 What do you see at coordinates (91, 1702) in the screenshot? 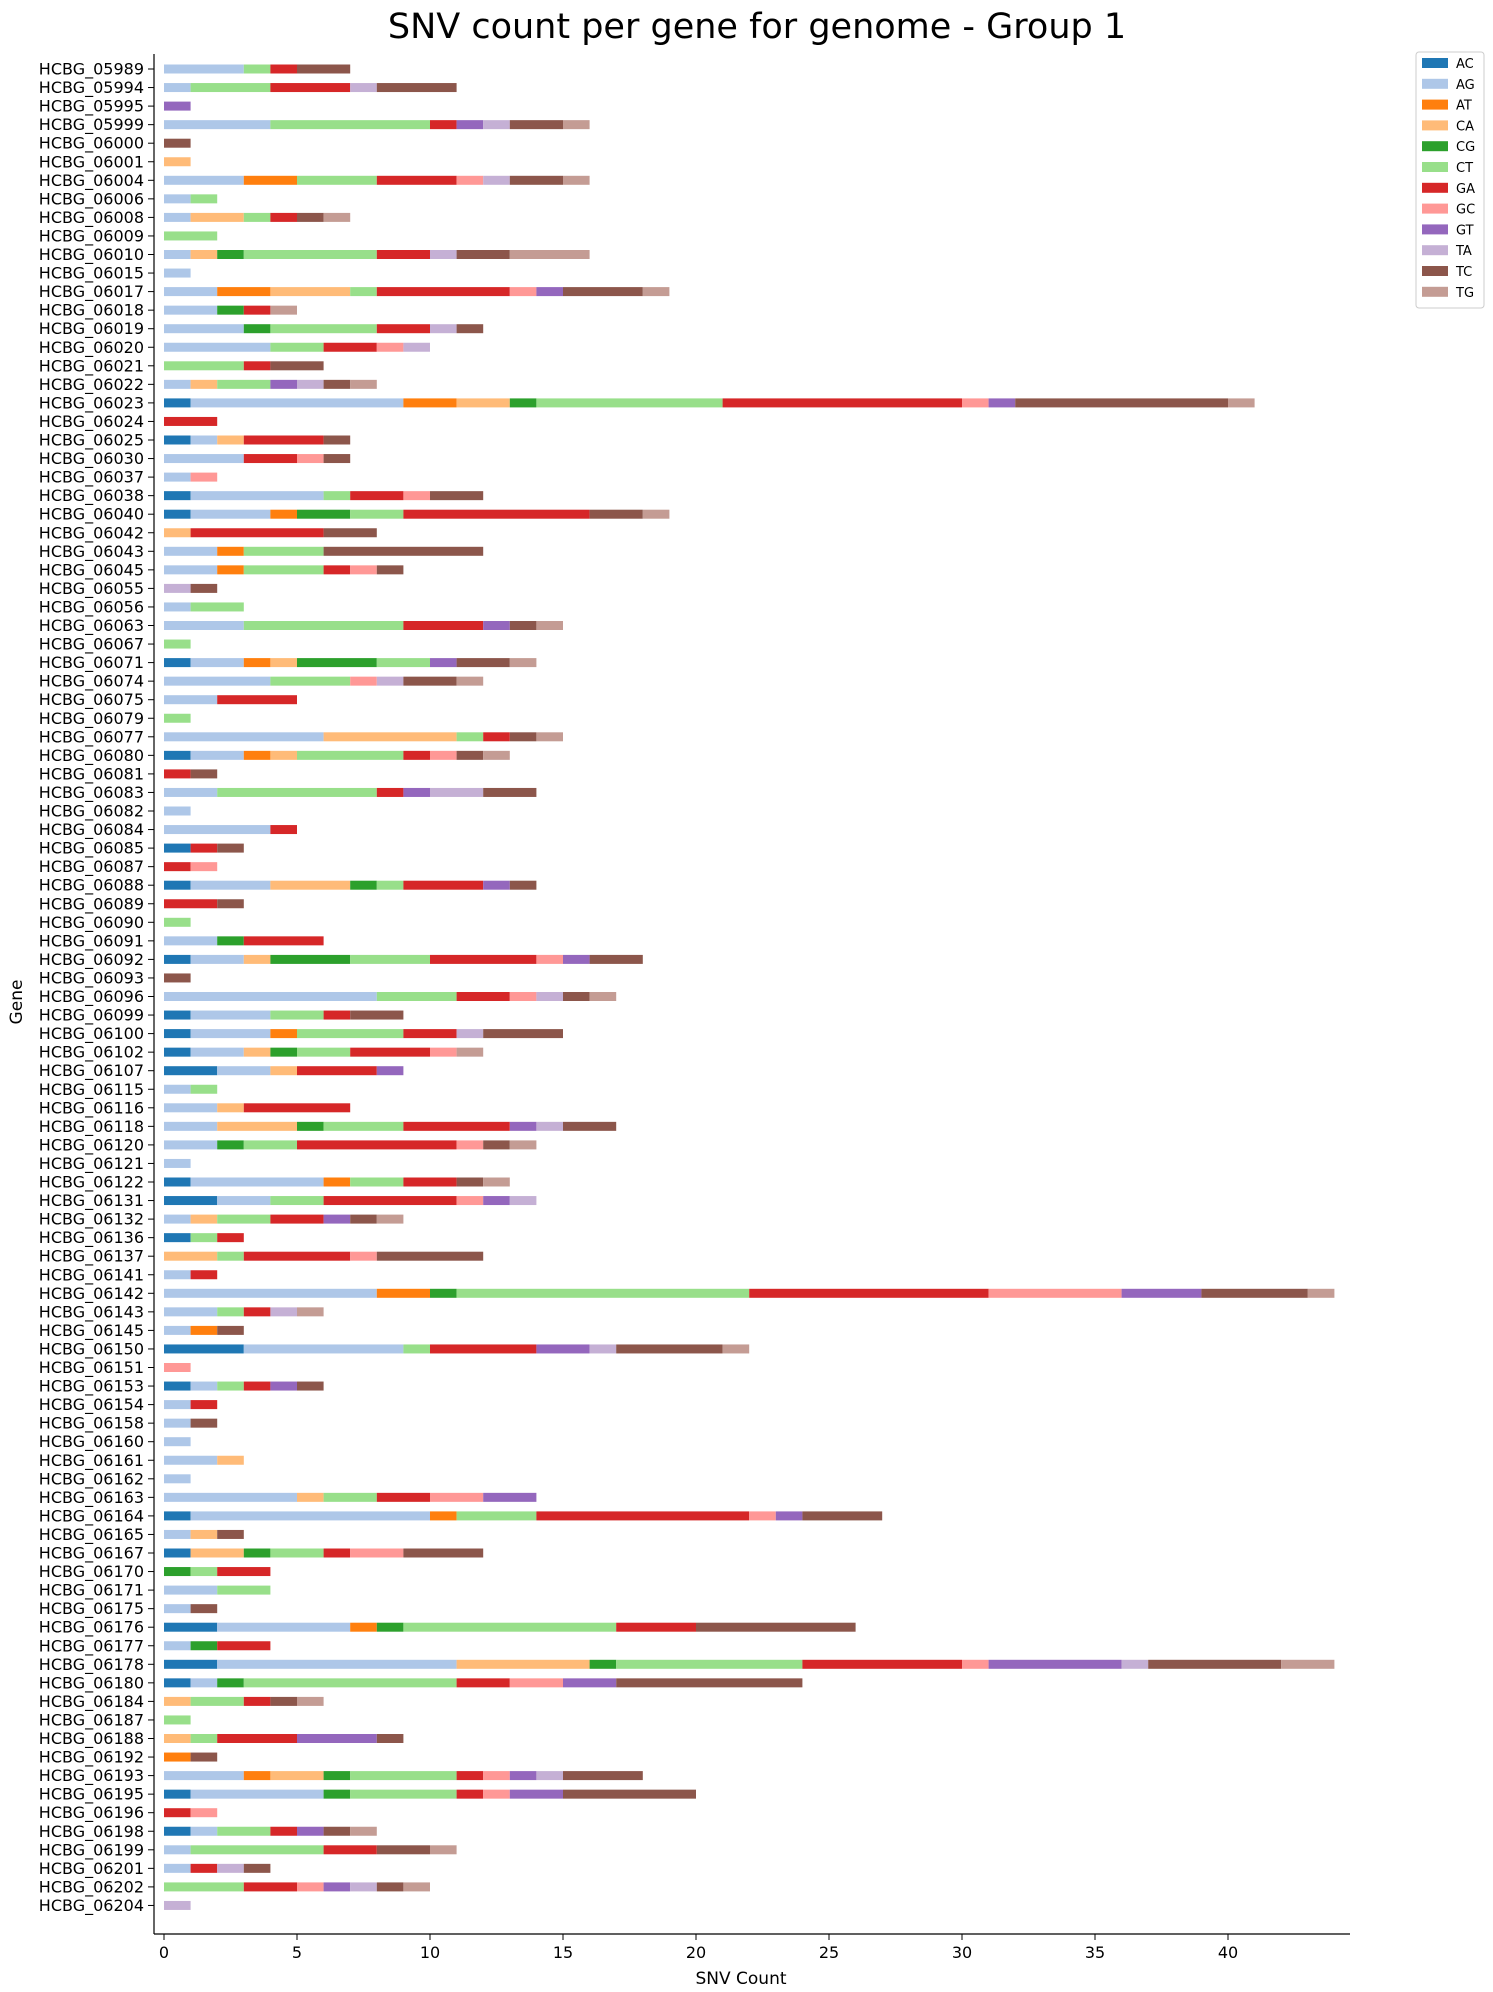
I see `y-tick-label: HCBG_06184` at bounding box center [91, 1702].